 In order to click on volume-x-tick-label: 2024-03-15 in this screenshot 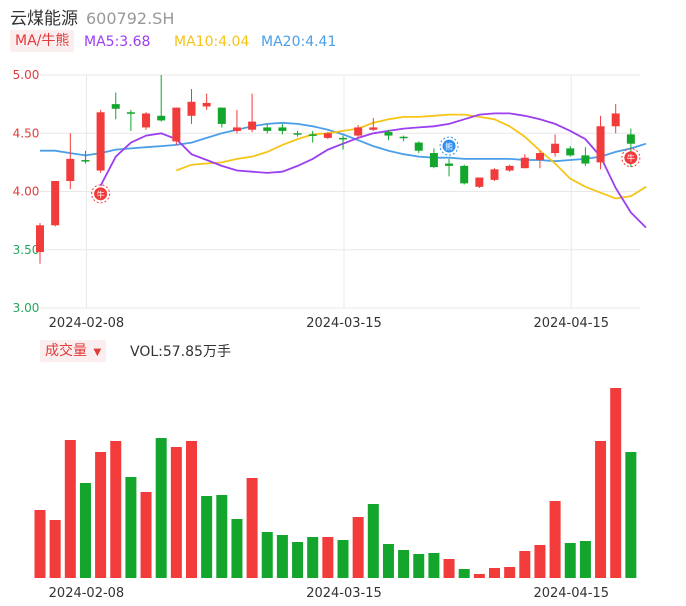, I will do `click(344, 593)`.